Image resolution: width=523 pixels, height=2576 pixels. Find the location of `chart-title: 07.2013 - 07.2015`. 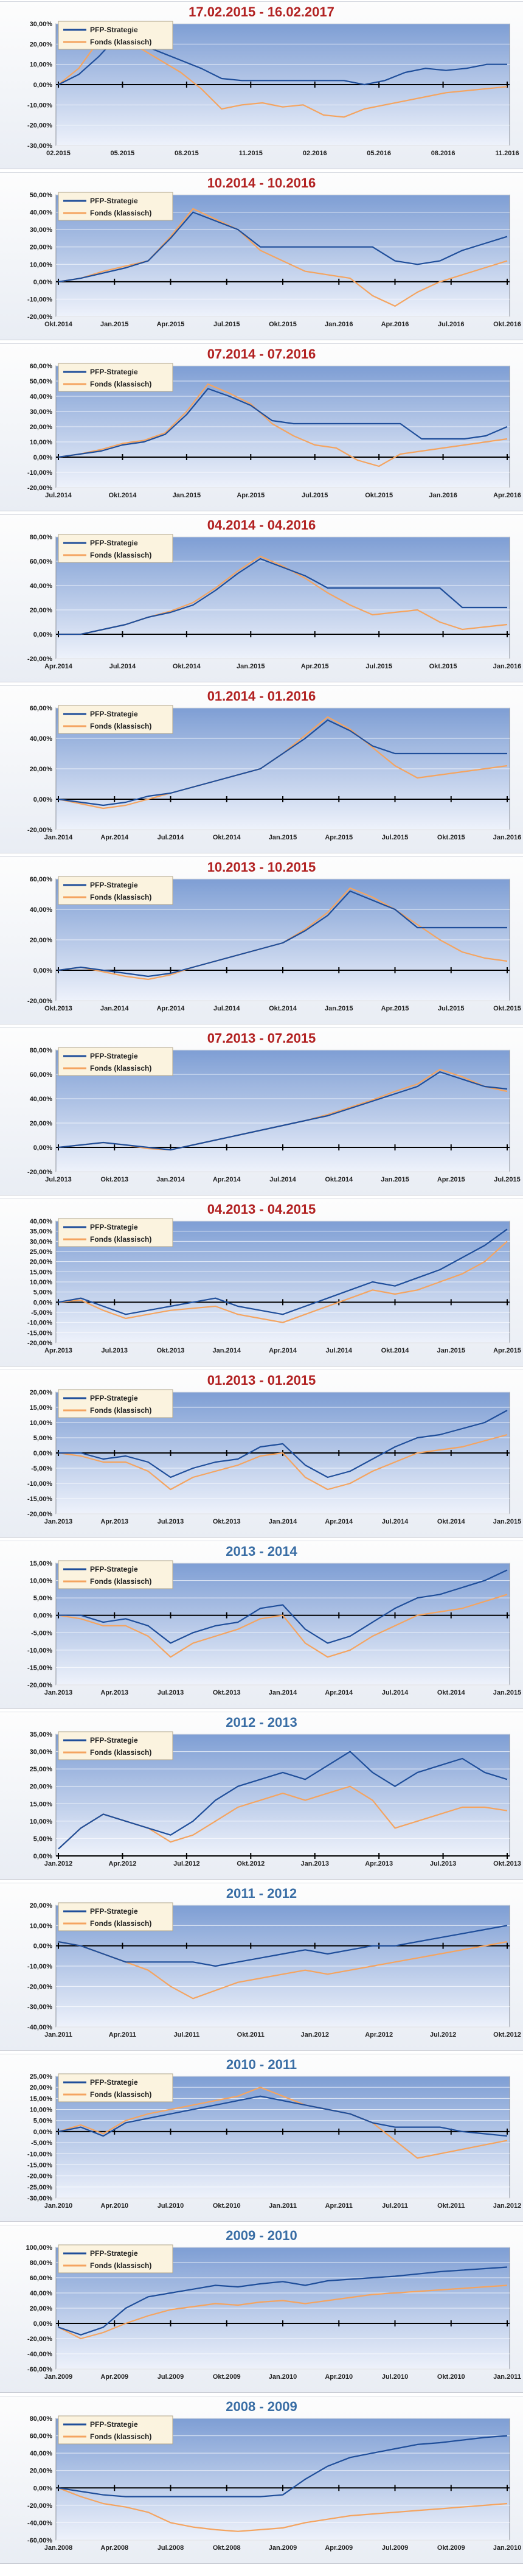

chart-title: 07.2013 - 07.2015 is located at coordinates (261, 1038).